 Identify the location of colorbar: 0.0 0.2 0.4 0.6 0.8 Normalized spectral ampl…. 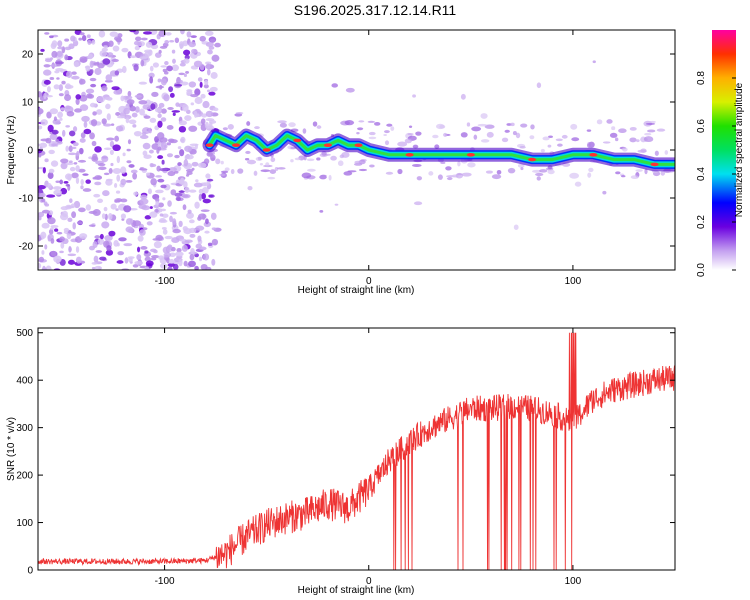
(720, 153).